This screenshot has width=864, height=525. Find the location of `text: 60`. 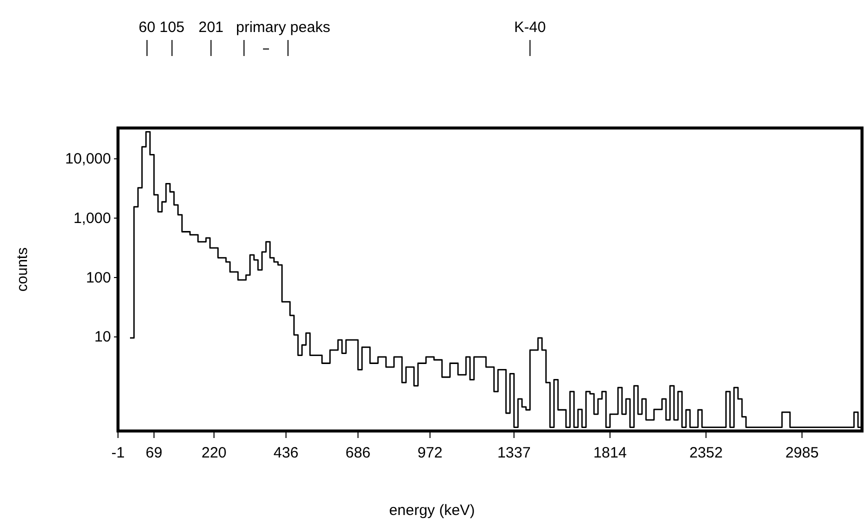

text: 60 is located at coordinates (147, 27).